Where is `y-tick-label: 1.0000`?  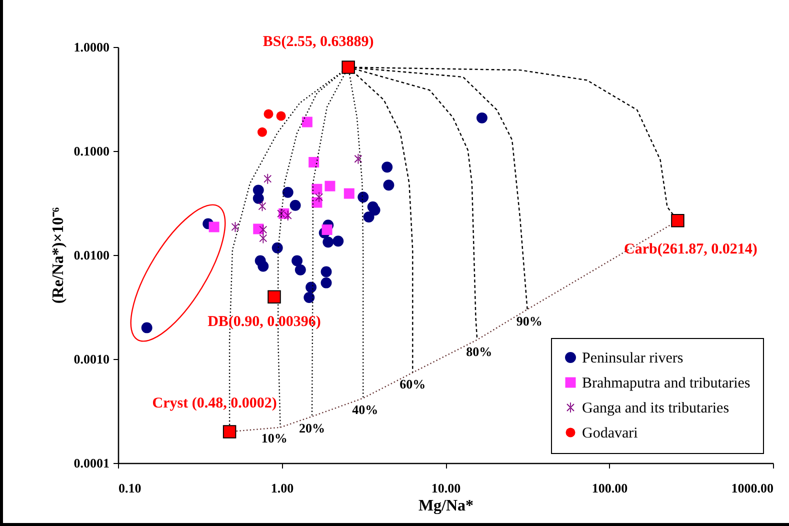
y-tick-label: 1.0000 is located at coordinates (92, 47).